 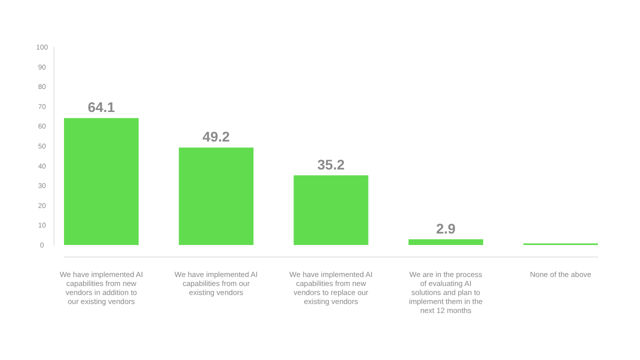 What do you see at coordinates (331, 164) in the screenshot?
I see `data-label: 35.2` at bounding box center [331, 164].